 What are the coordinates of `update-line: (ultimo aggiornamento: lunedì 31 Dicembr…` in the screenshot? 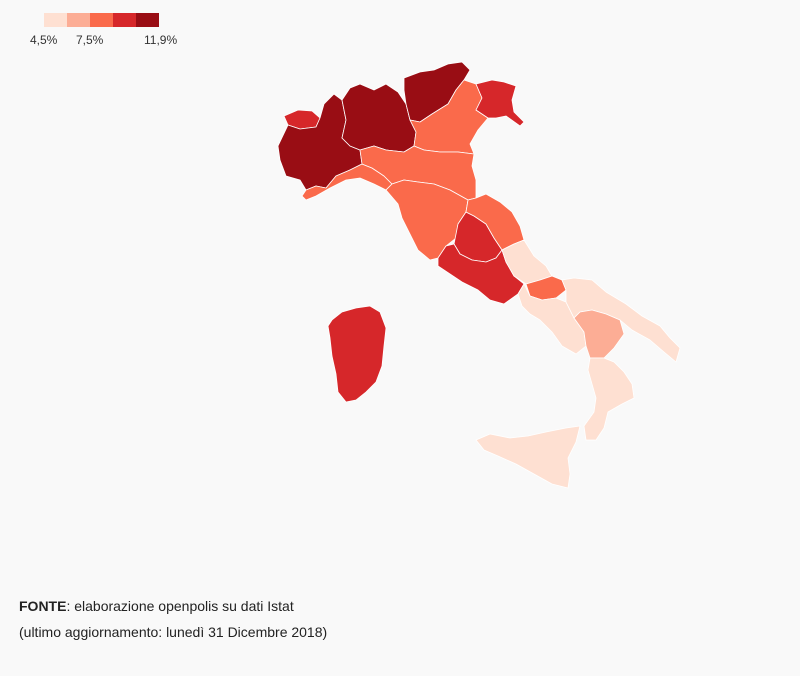 It's located at (173, 632).